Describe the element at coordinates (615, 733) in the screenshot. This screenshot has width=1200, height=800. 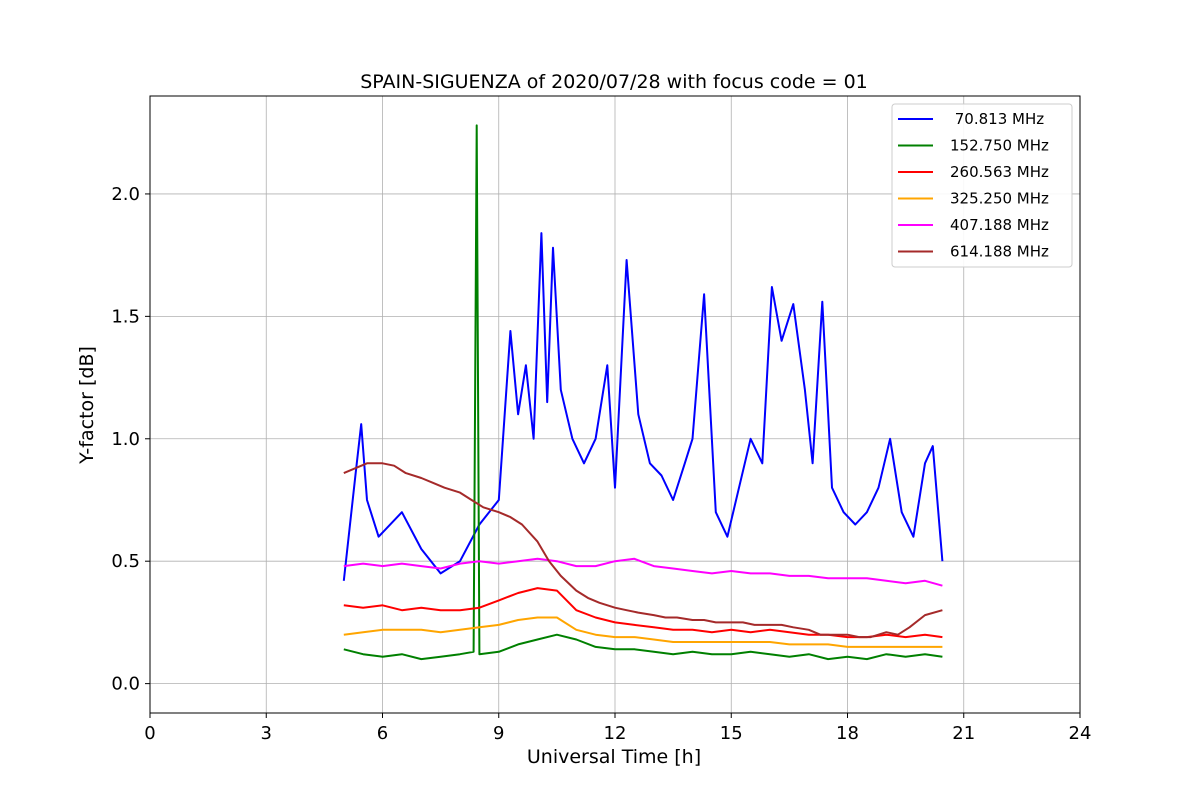
I see `x-tick-label: 12` at that location.